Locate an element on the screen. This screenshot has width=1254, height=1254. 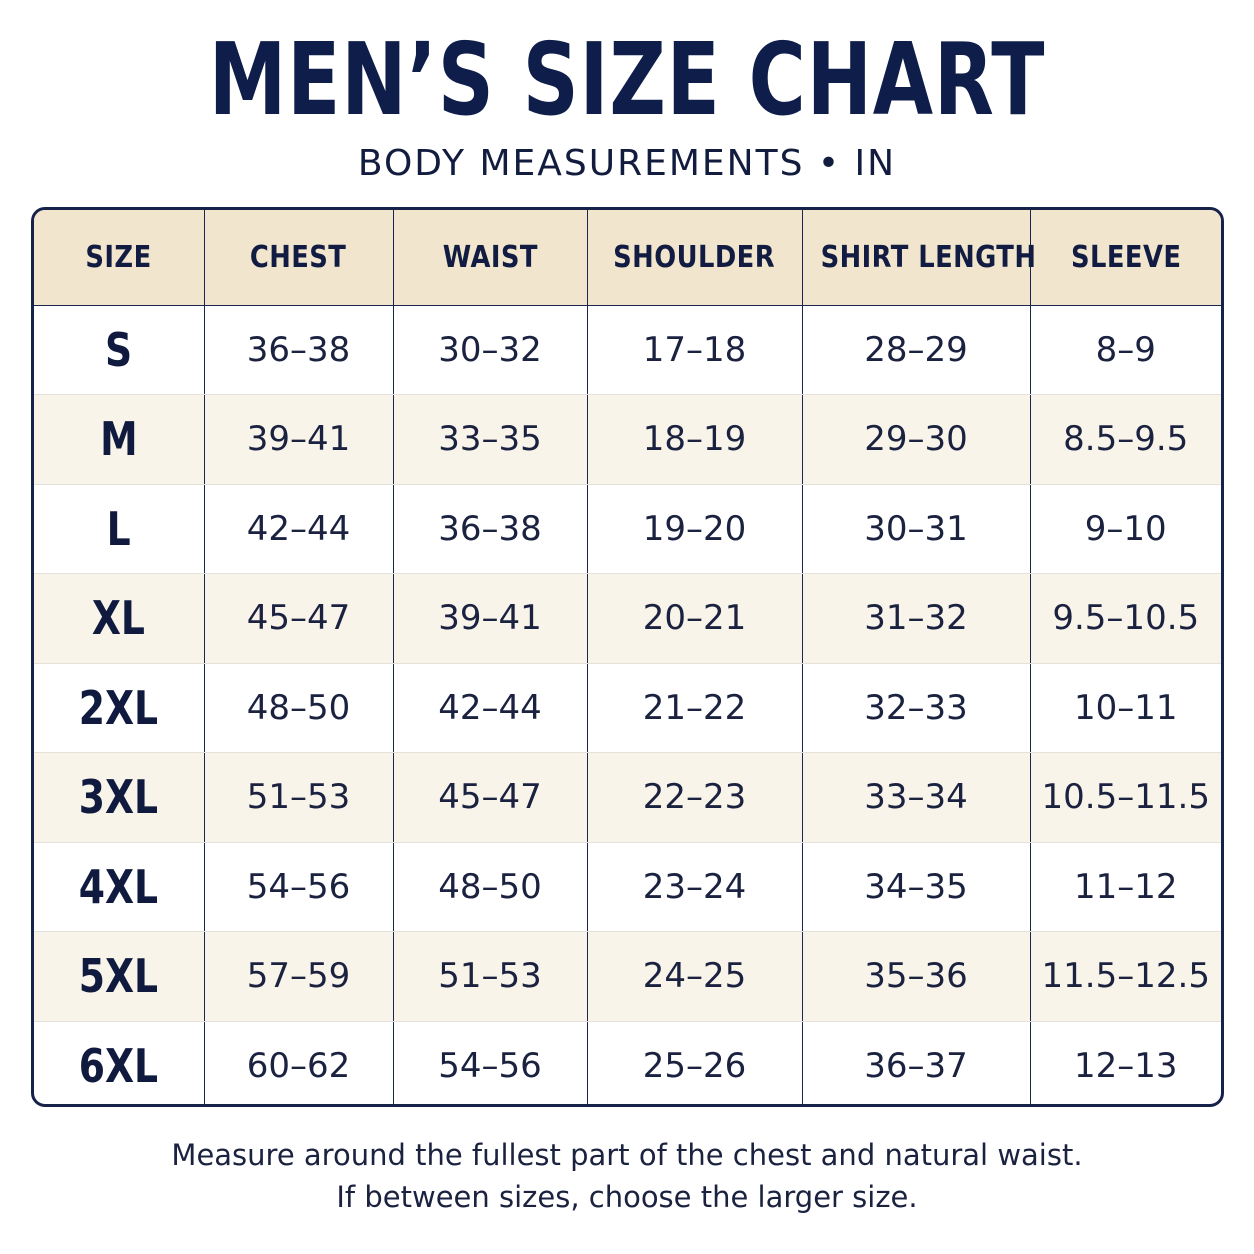
column-header-shoulder: SHOULDER is located at coordinates (695, 258).